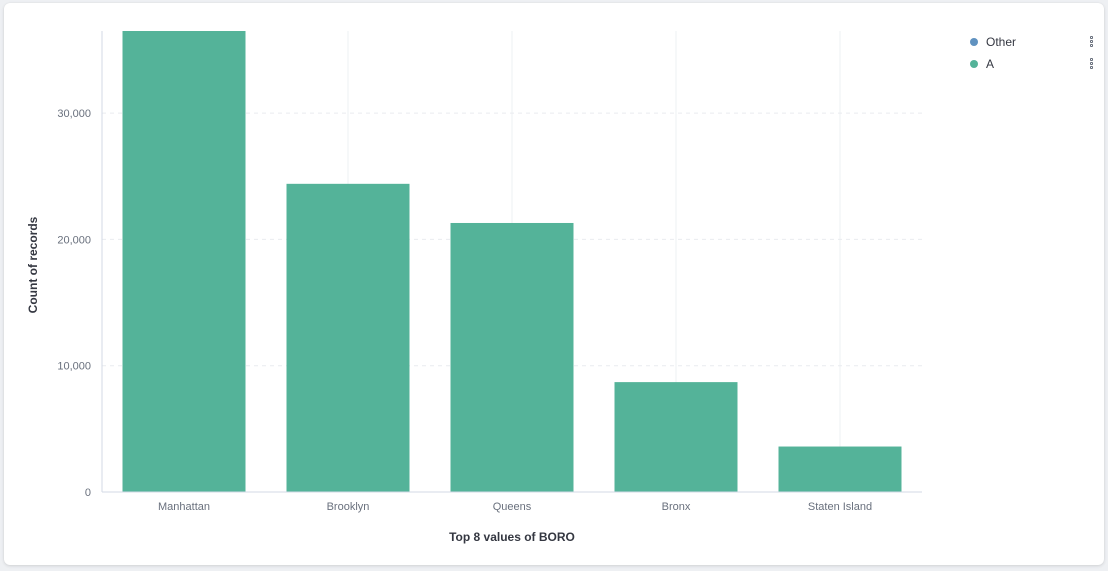  Describe the element at coordinates (1034, 64) in the screenshot. I see `legend-item-a: A` at that location.